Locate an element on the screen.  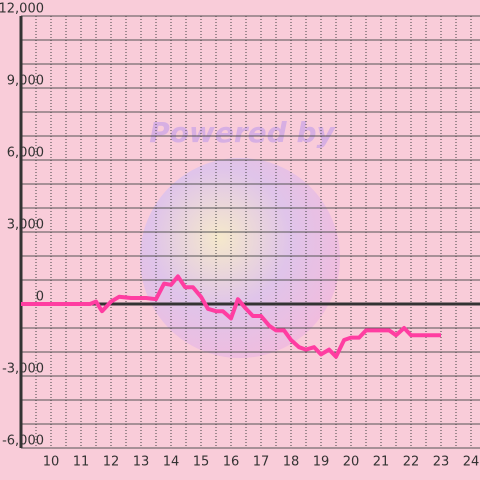
x-tick-label: 24 is located at coordinates (471, 462).